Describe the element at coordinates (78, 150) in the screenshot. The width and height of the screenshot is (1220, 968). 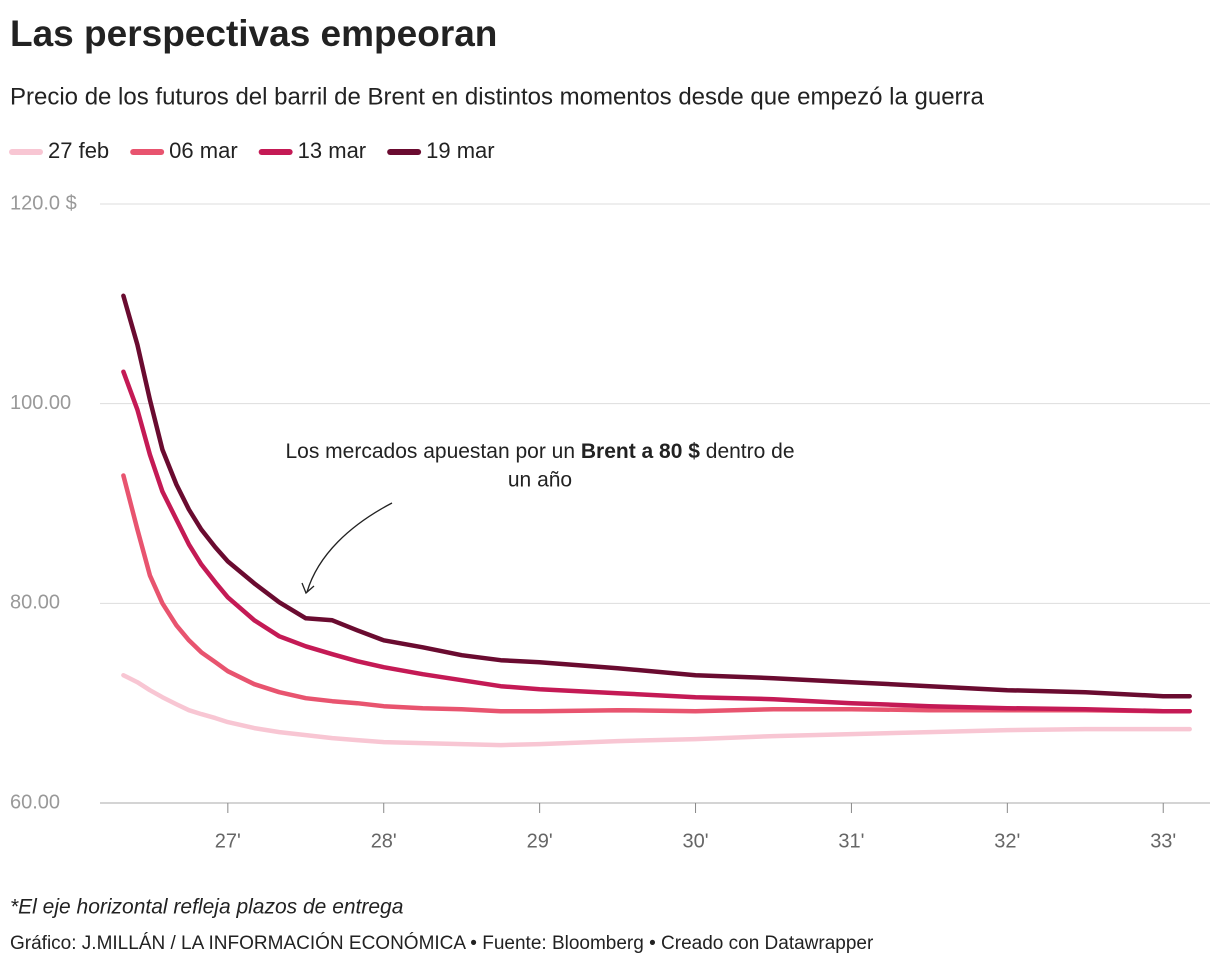
I see `legend-label: 27 feb` at that location.